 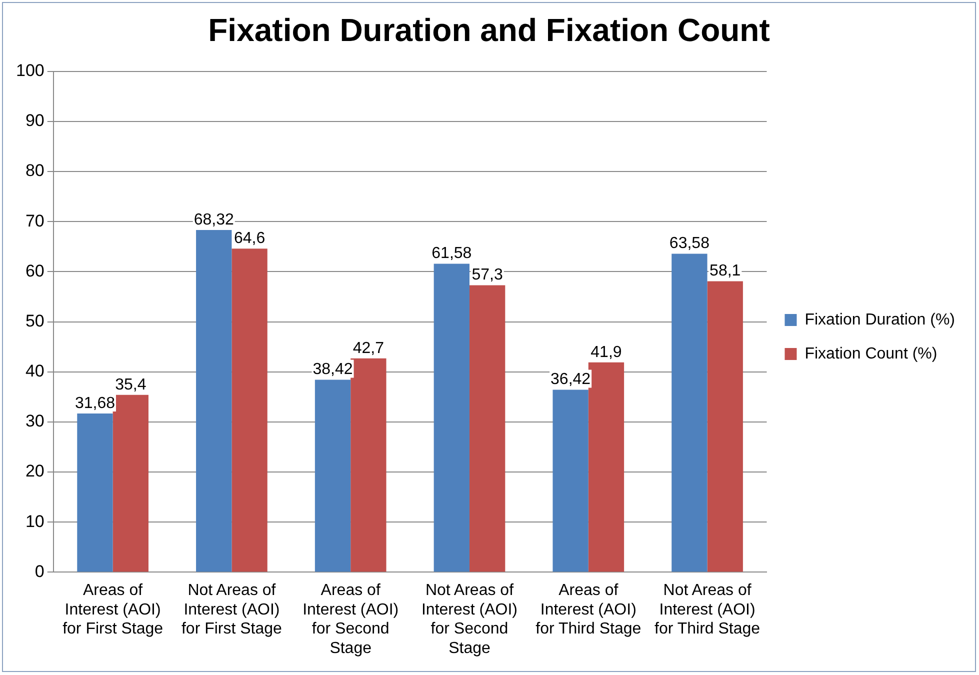 What do you see at coordinates (487, 275) in the screenshot?
I see `data-label: 57,3` at bounding box center [487, 275].